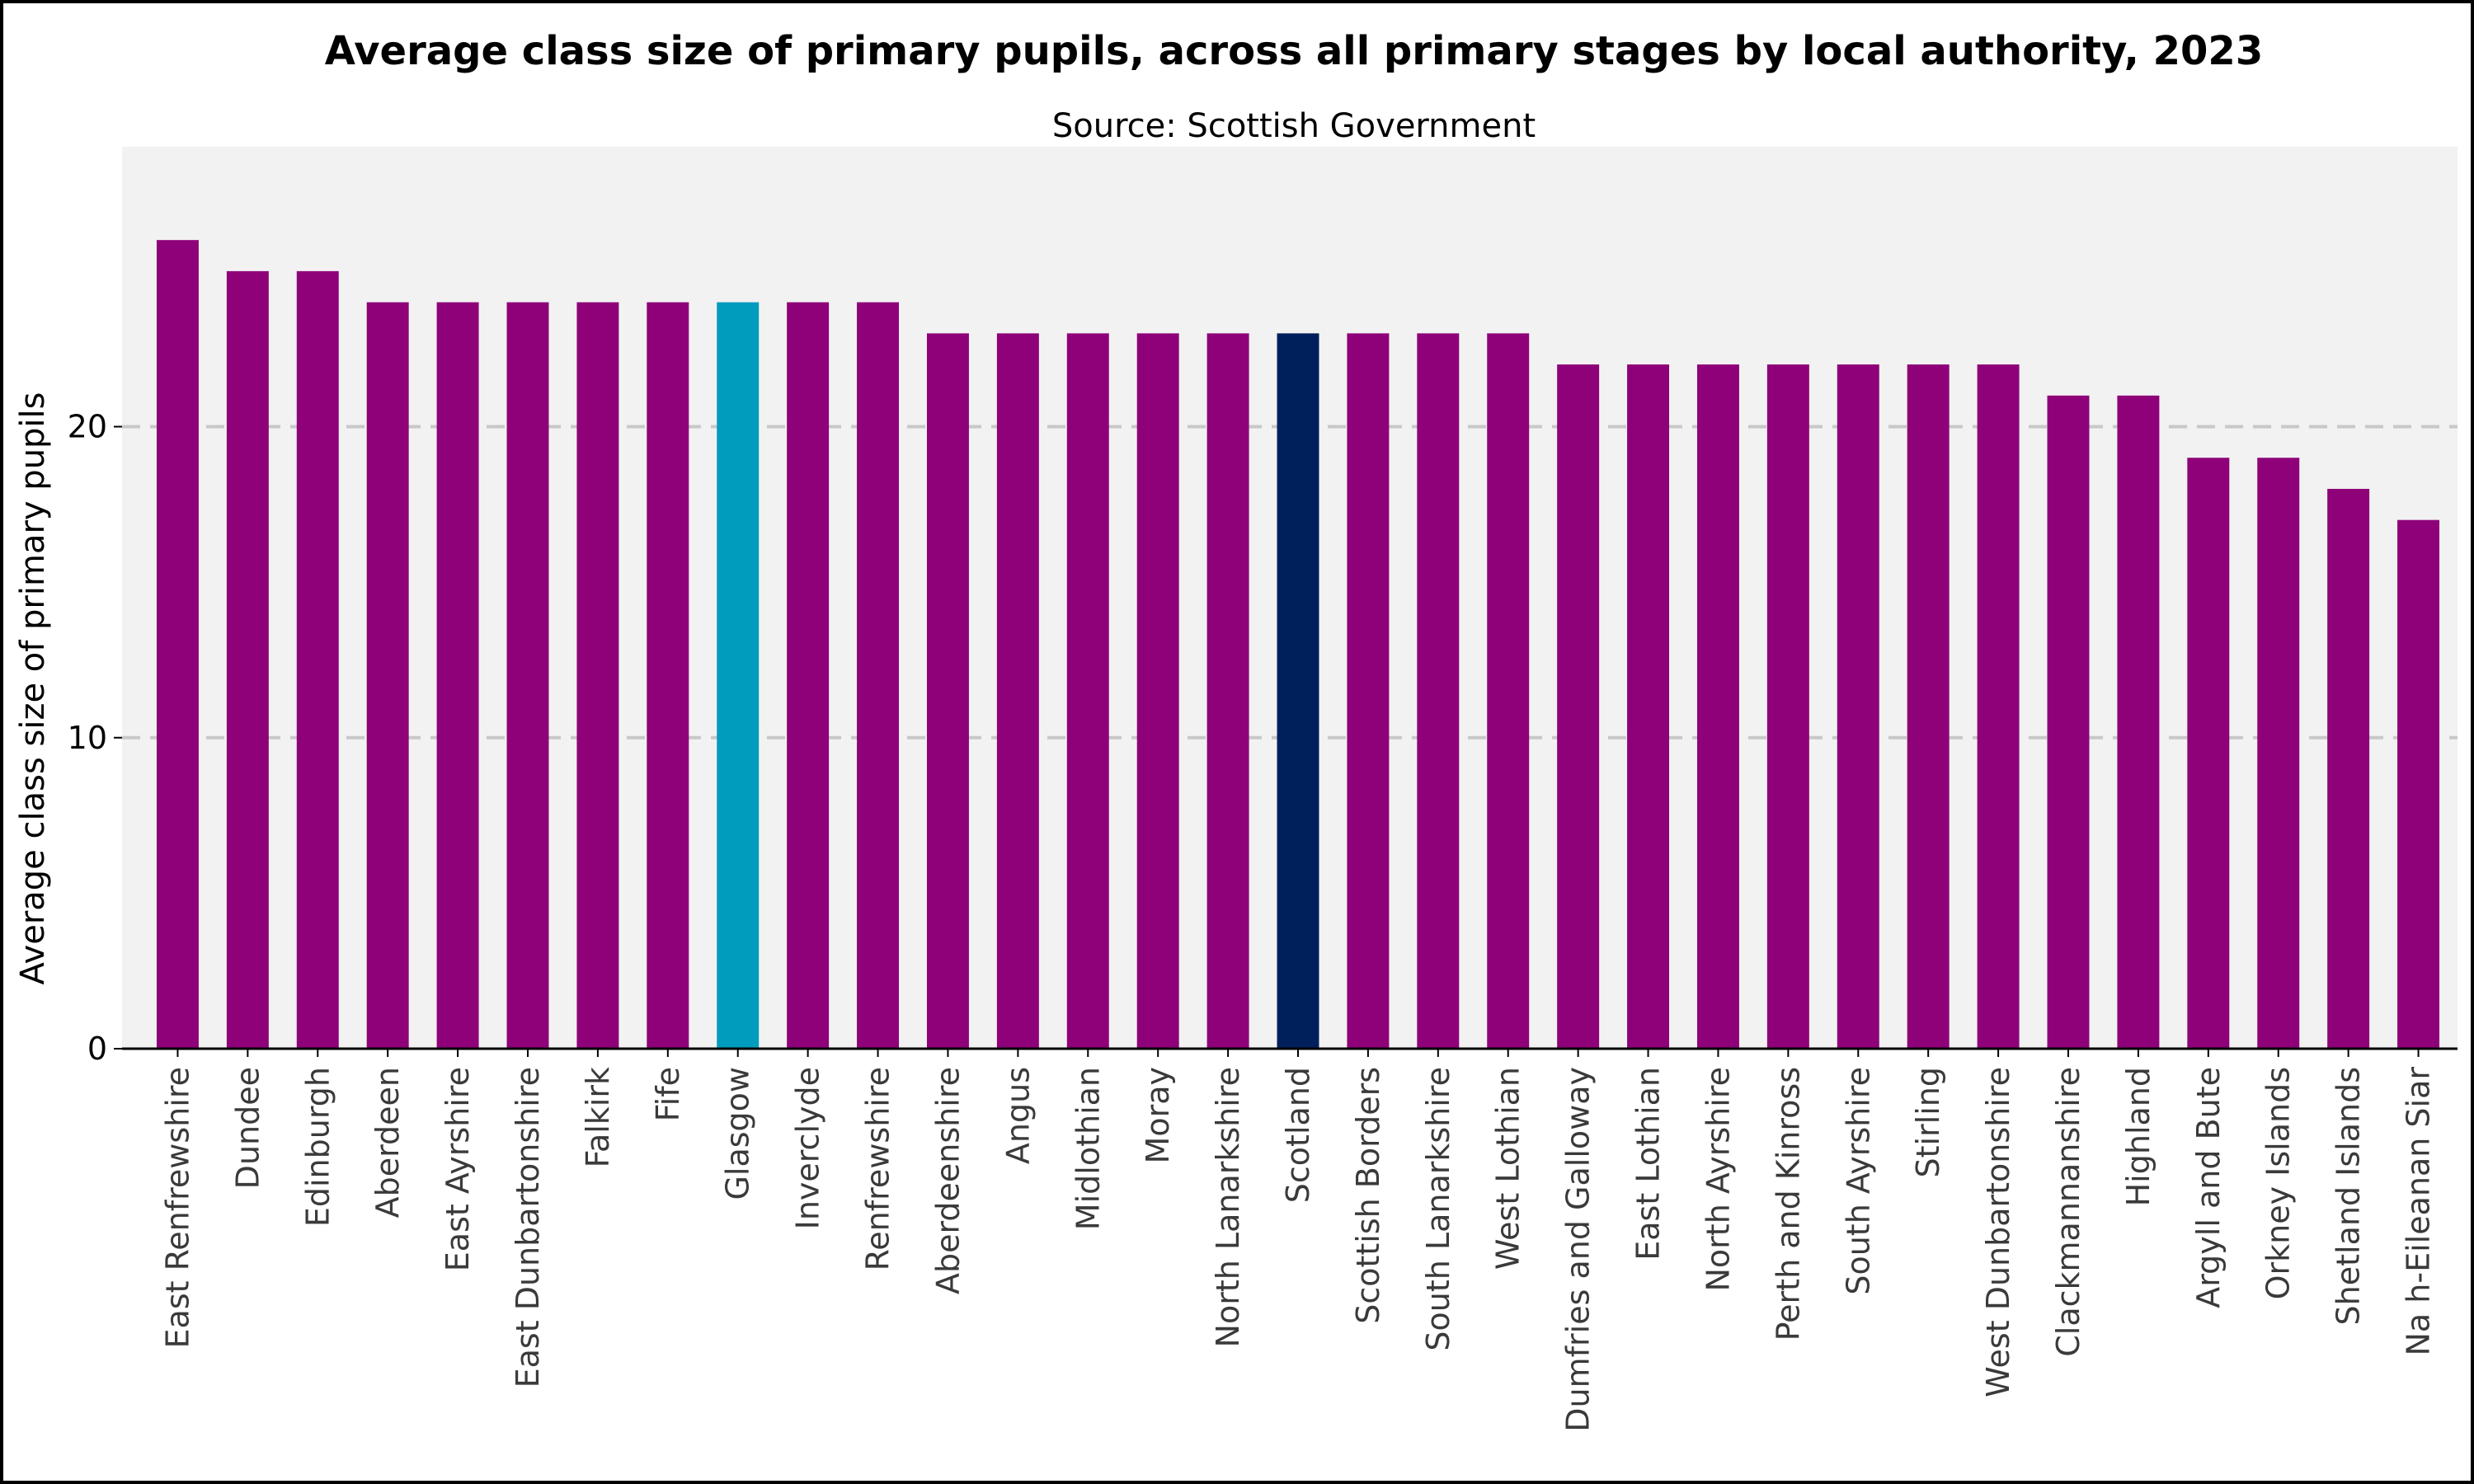  Describe the element at coordinates (2068, 1212) in the screenshot. I see `x-tick-label: Clackmannanshire` at that location.